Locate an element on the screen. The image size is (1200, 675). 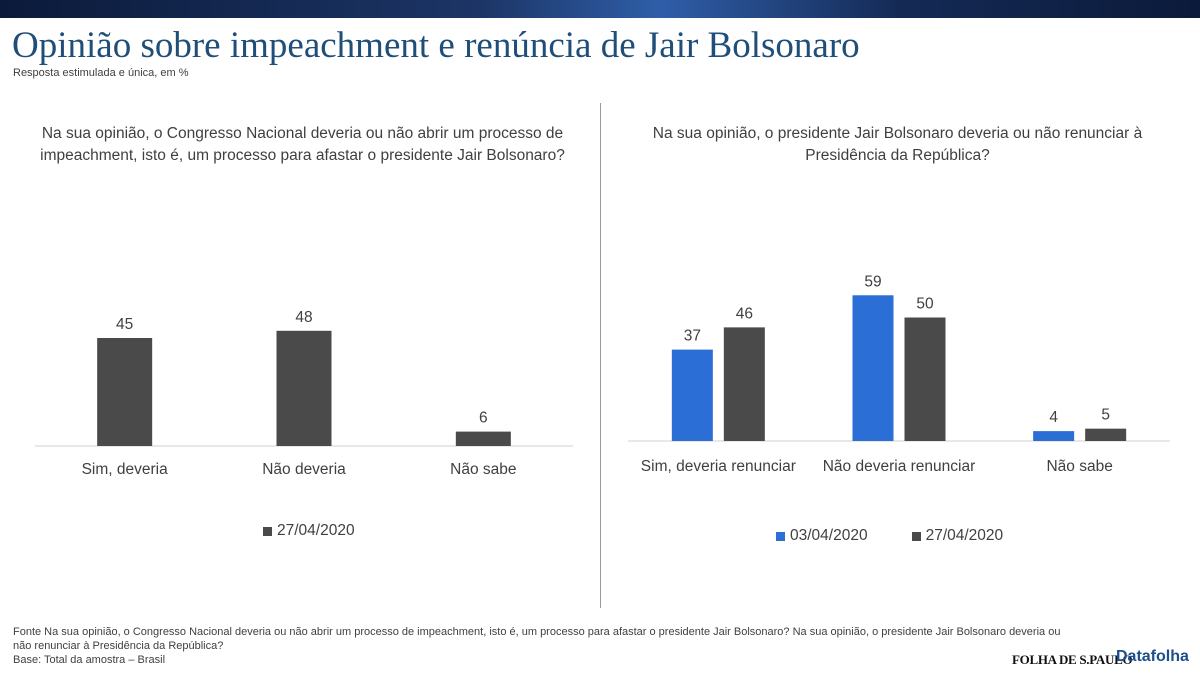
chart-2-data-label: 4 is located at coordinates (1053, 417).